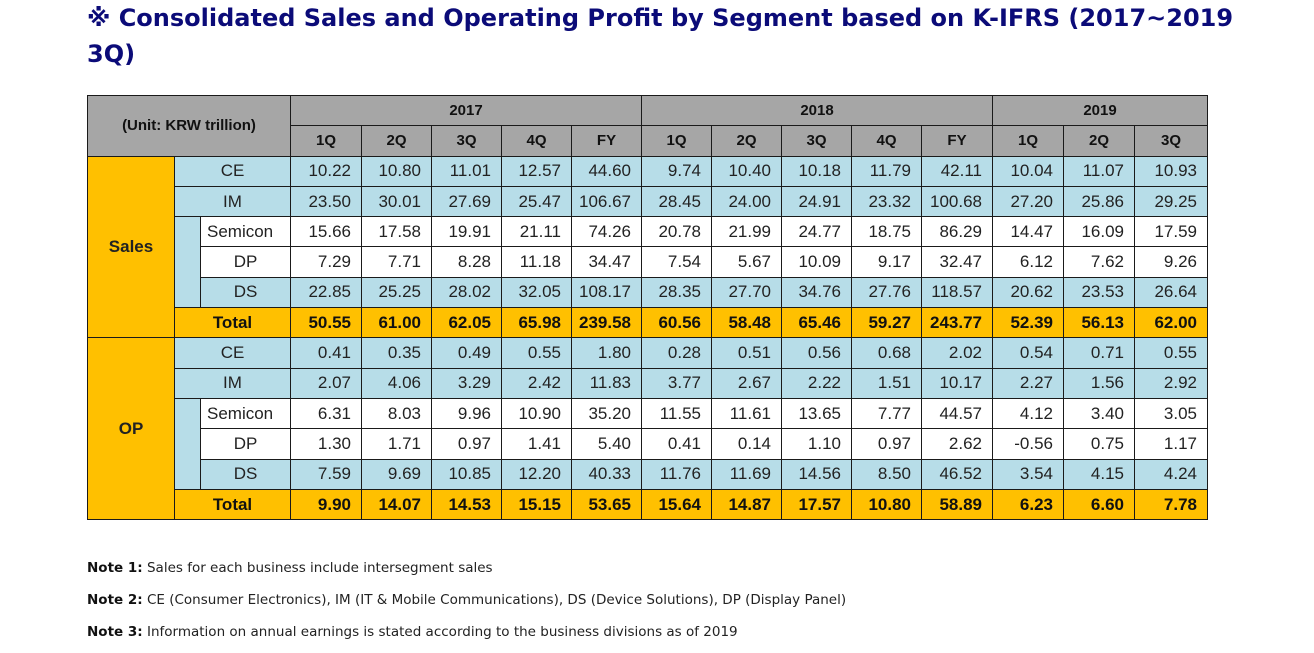 The height and width of the screenshot is (653, 1314). What do you see at coordinates (466, 413) in the screenshot?
I see `value-cell: 9.96` at bounding box center [466, 413].